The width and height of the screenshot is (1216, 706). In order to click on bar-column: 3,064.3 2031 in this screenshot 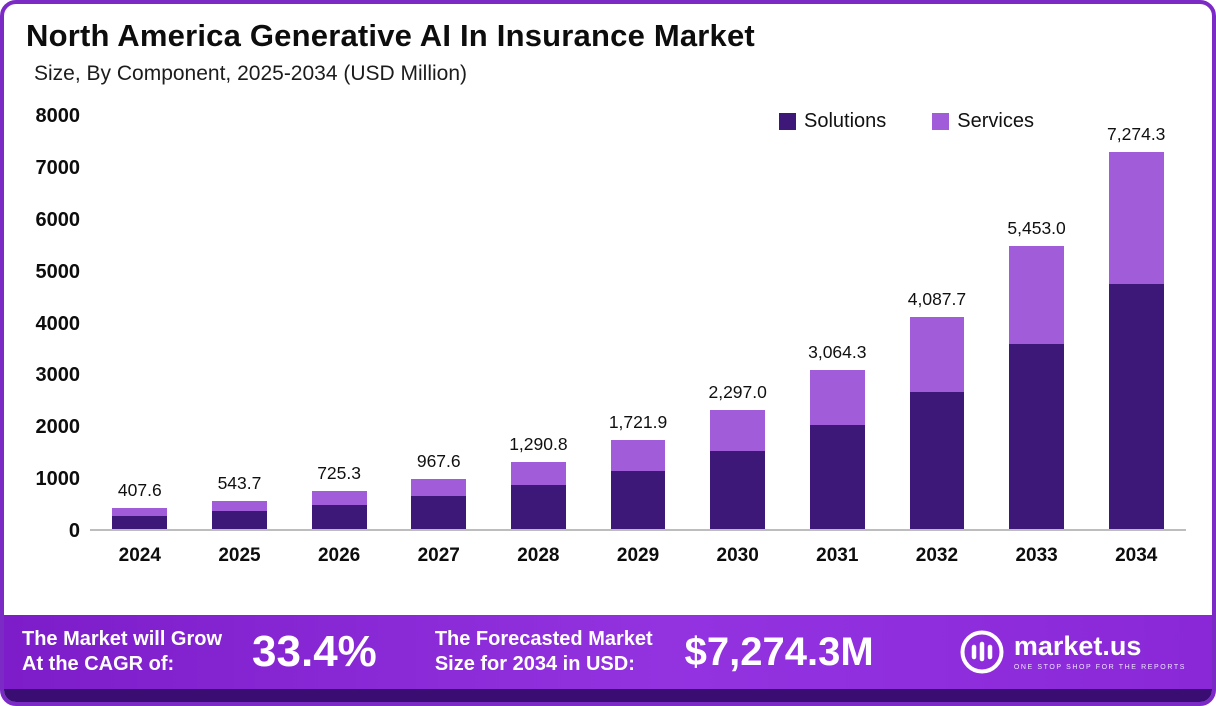, I will do `click(837, 341)`.